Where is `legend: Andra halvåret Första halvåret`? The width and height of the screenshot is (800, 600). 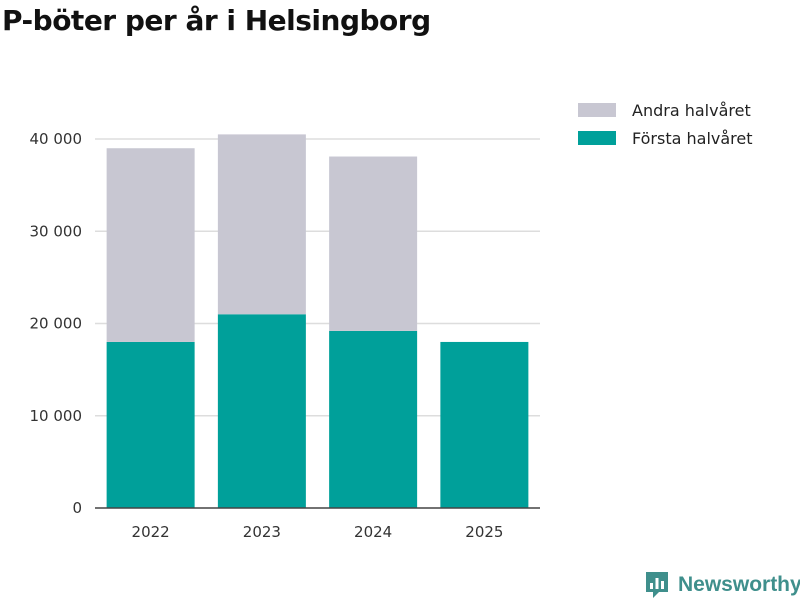 legend: Andra halvåret Första halvåret is located at coordinates (665, 124).